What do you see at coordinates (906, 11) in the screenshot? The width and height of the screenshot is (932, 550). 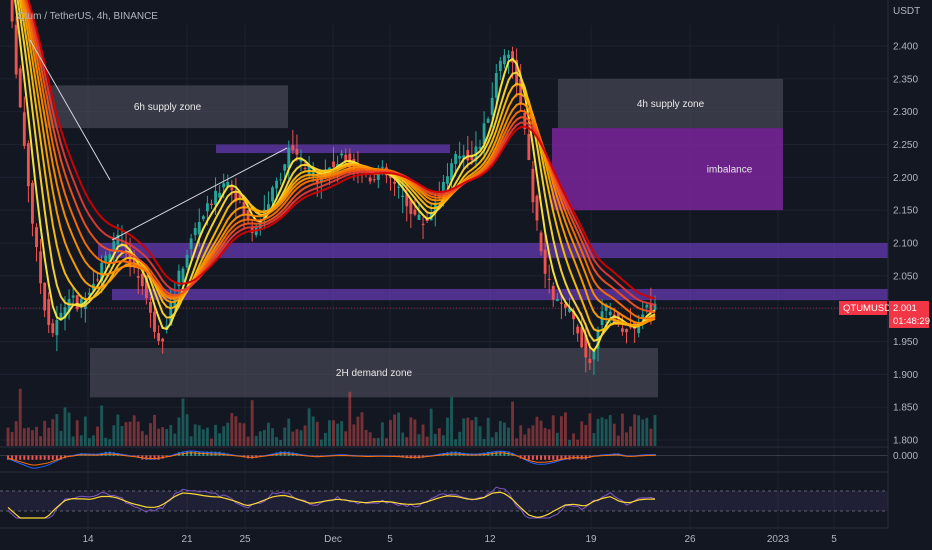 I see `price-axis-unit: USDT` at bounding box center [906, 11].